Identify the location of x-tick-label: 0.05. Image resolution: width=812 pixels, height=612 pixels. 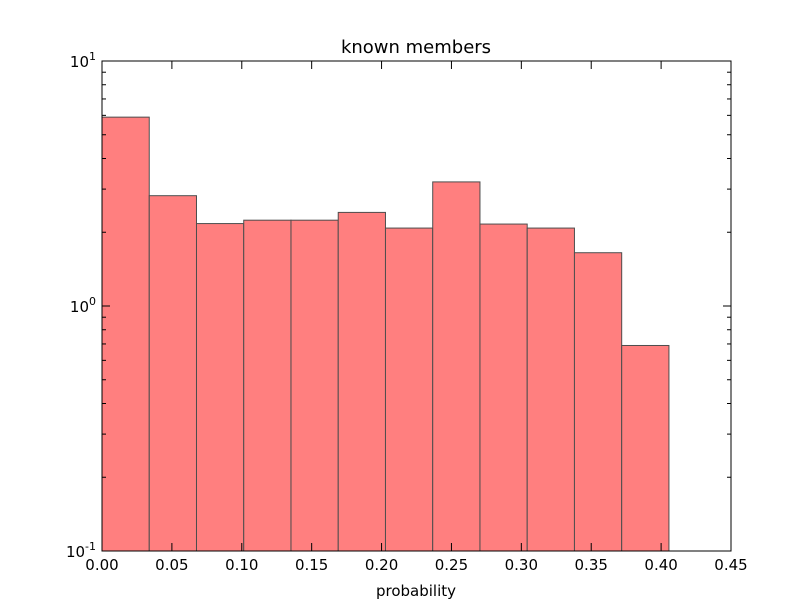
(171, 565).